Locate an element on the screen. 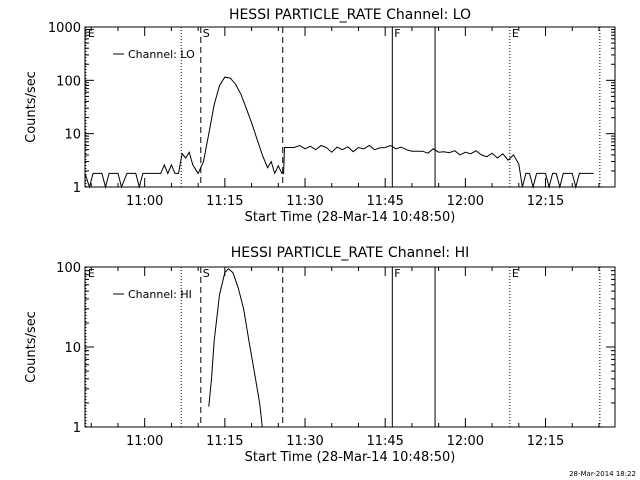 Image resolution: width=640 pixels, height=480 pixels. chart-title: HESSI PARTICLE_RATE Channel: LO is located at coordinates (350, 15).